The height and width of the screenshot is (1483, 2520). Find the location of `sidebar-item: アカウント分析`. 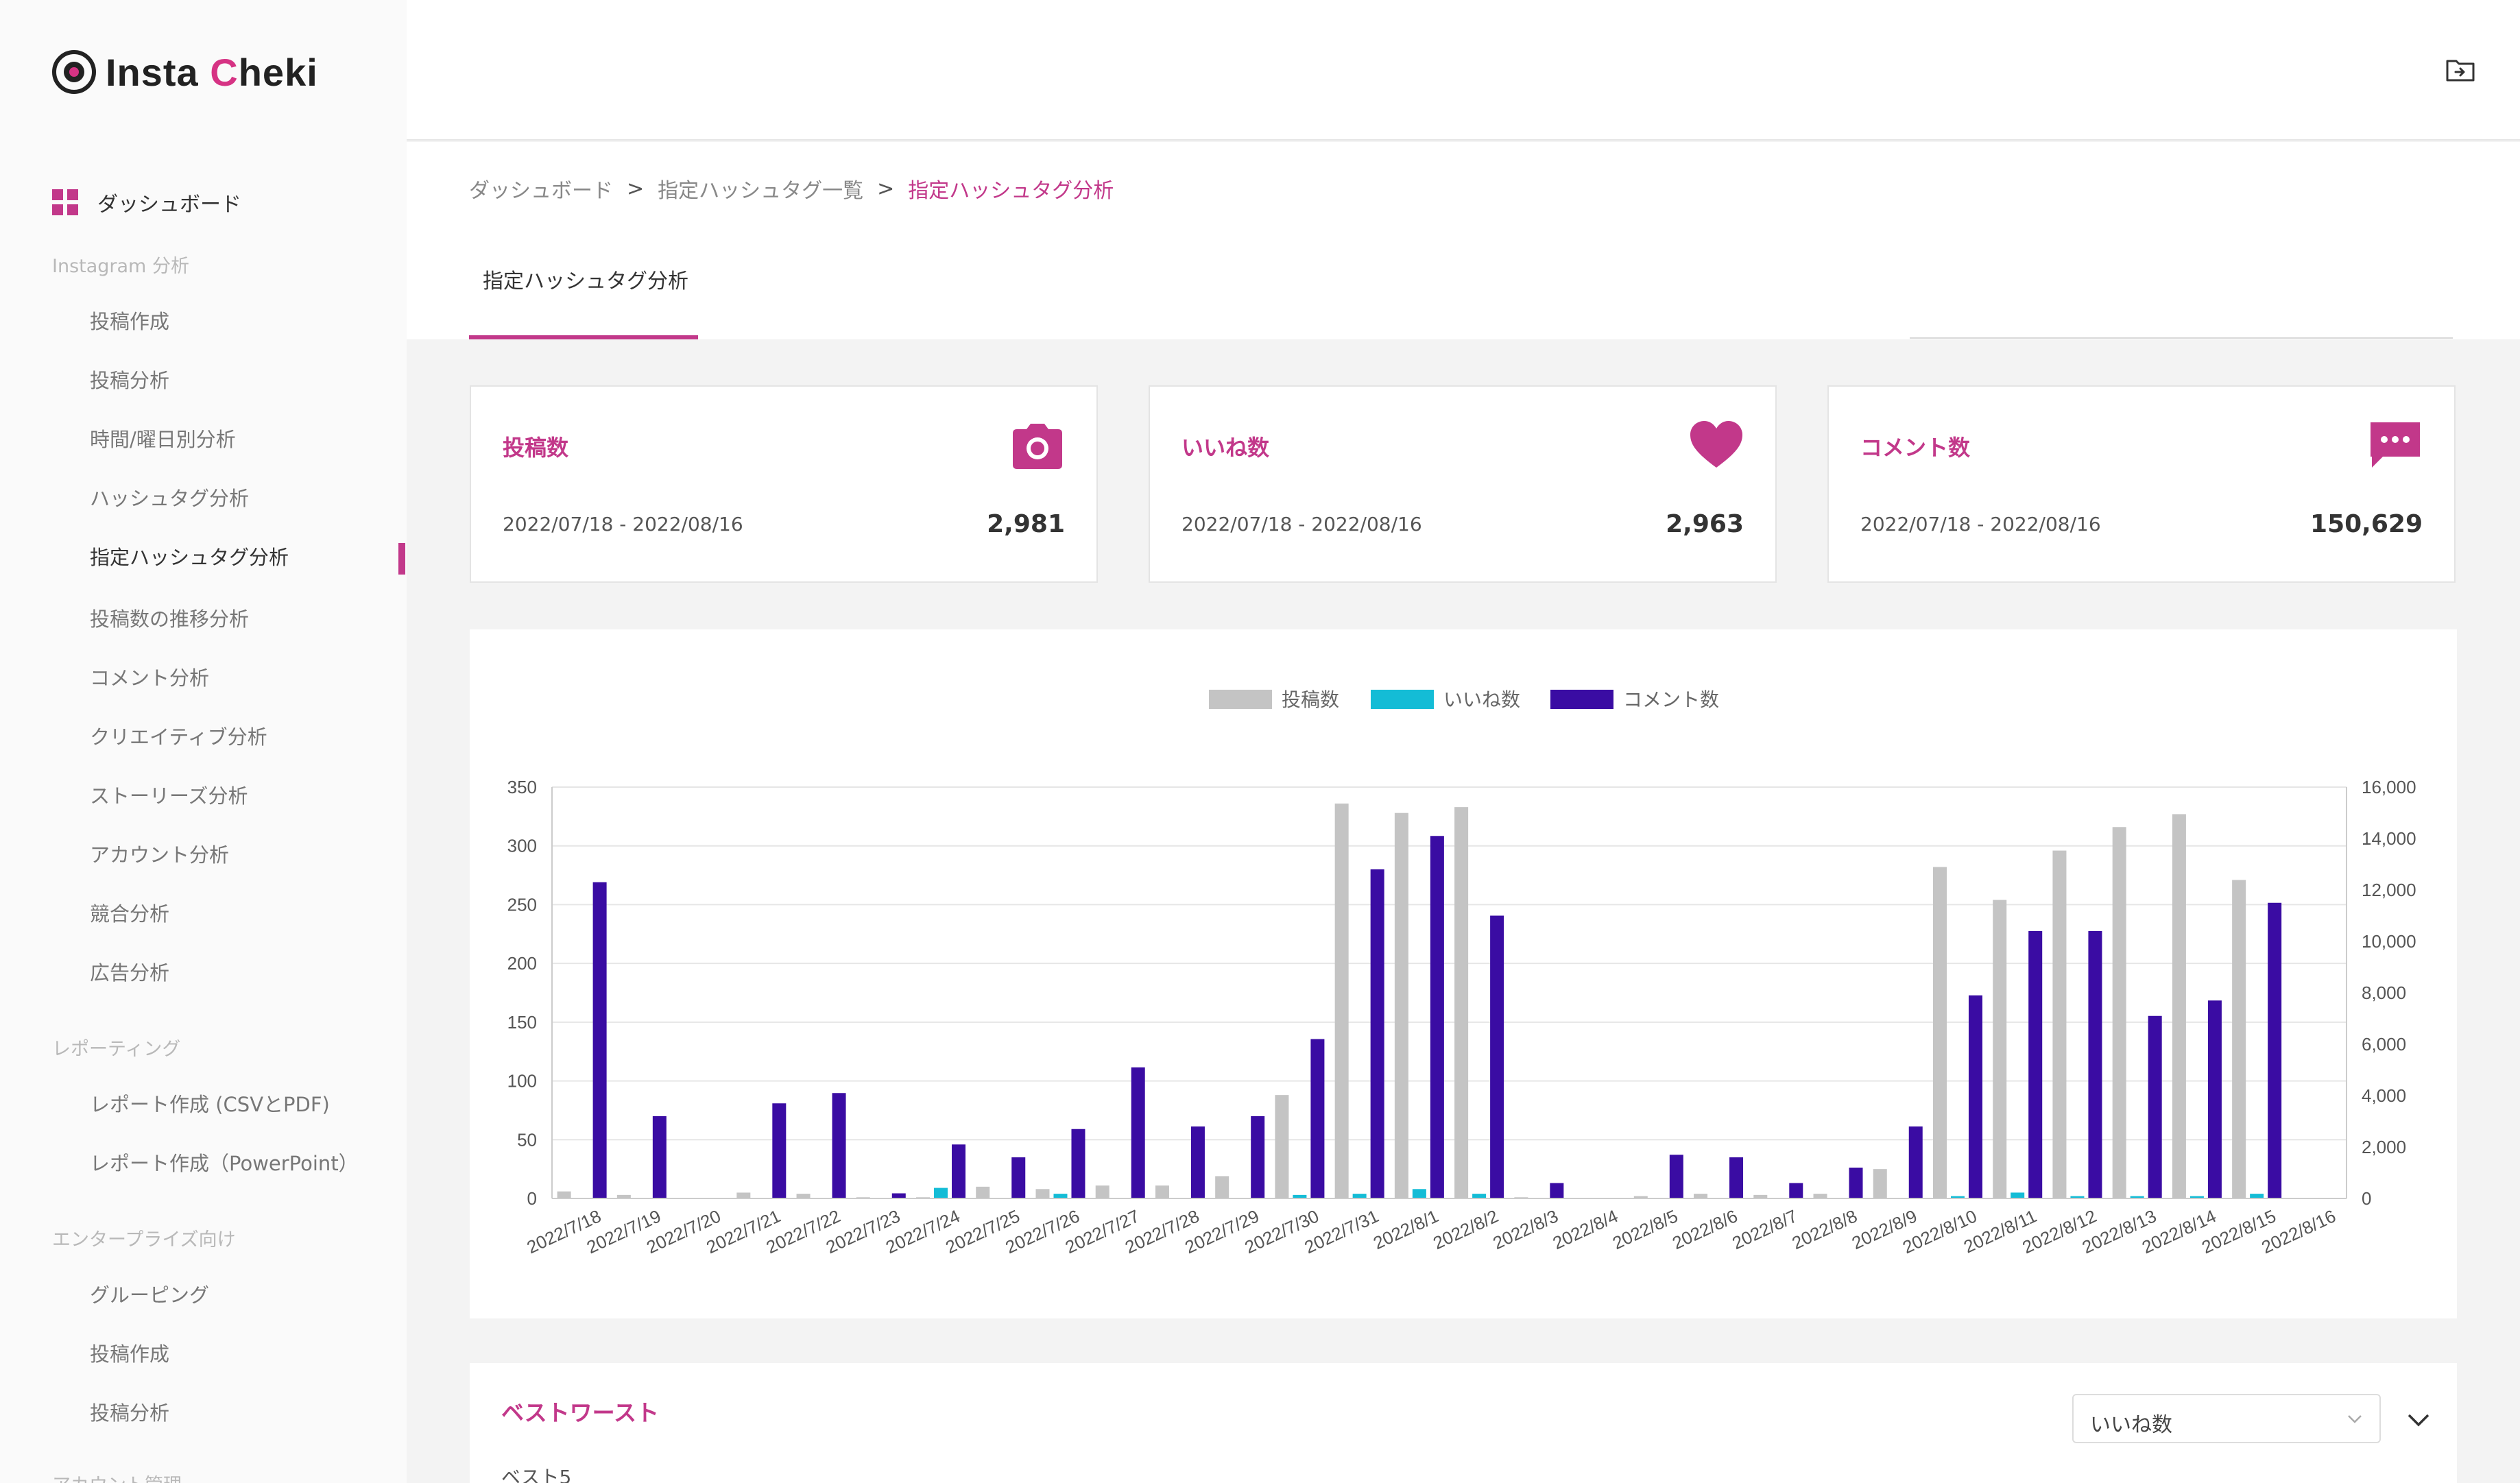

sidebar-item: アカウント分析 is located at coordinates (160, 855).